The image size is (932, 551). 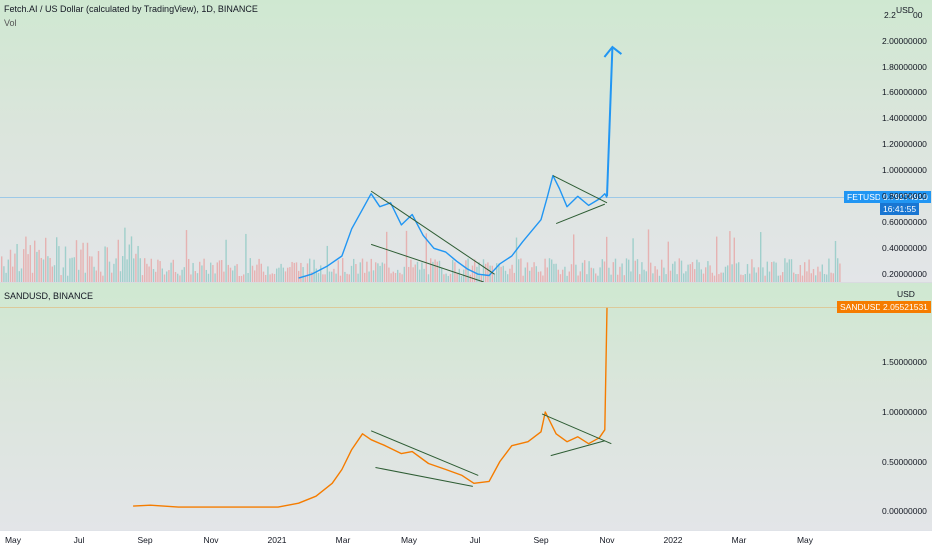 What do you see at coordinates (904, 66) in the screenshot?
I see `fetusd-price-tick-label: 1.80000000` at bounding box center [904, 66].